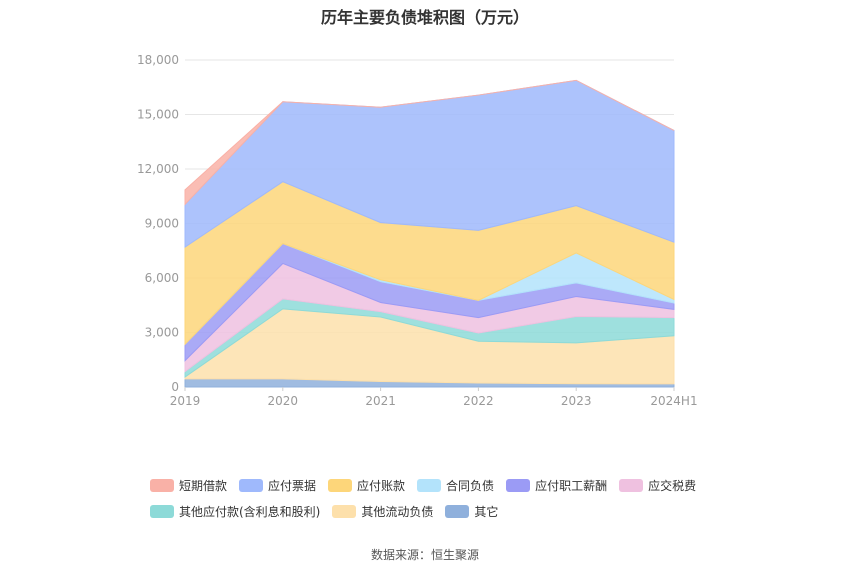 The width and height of the screenshot is (850, 575). What do you see at coordinates (424, 555) in the screenshot?
I see `data-source: 数据来源：恒生聚源` at bounding box center [424, 555].